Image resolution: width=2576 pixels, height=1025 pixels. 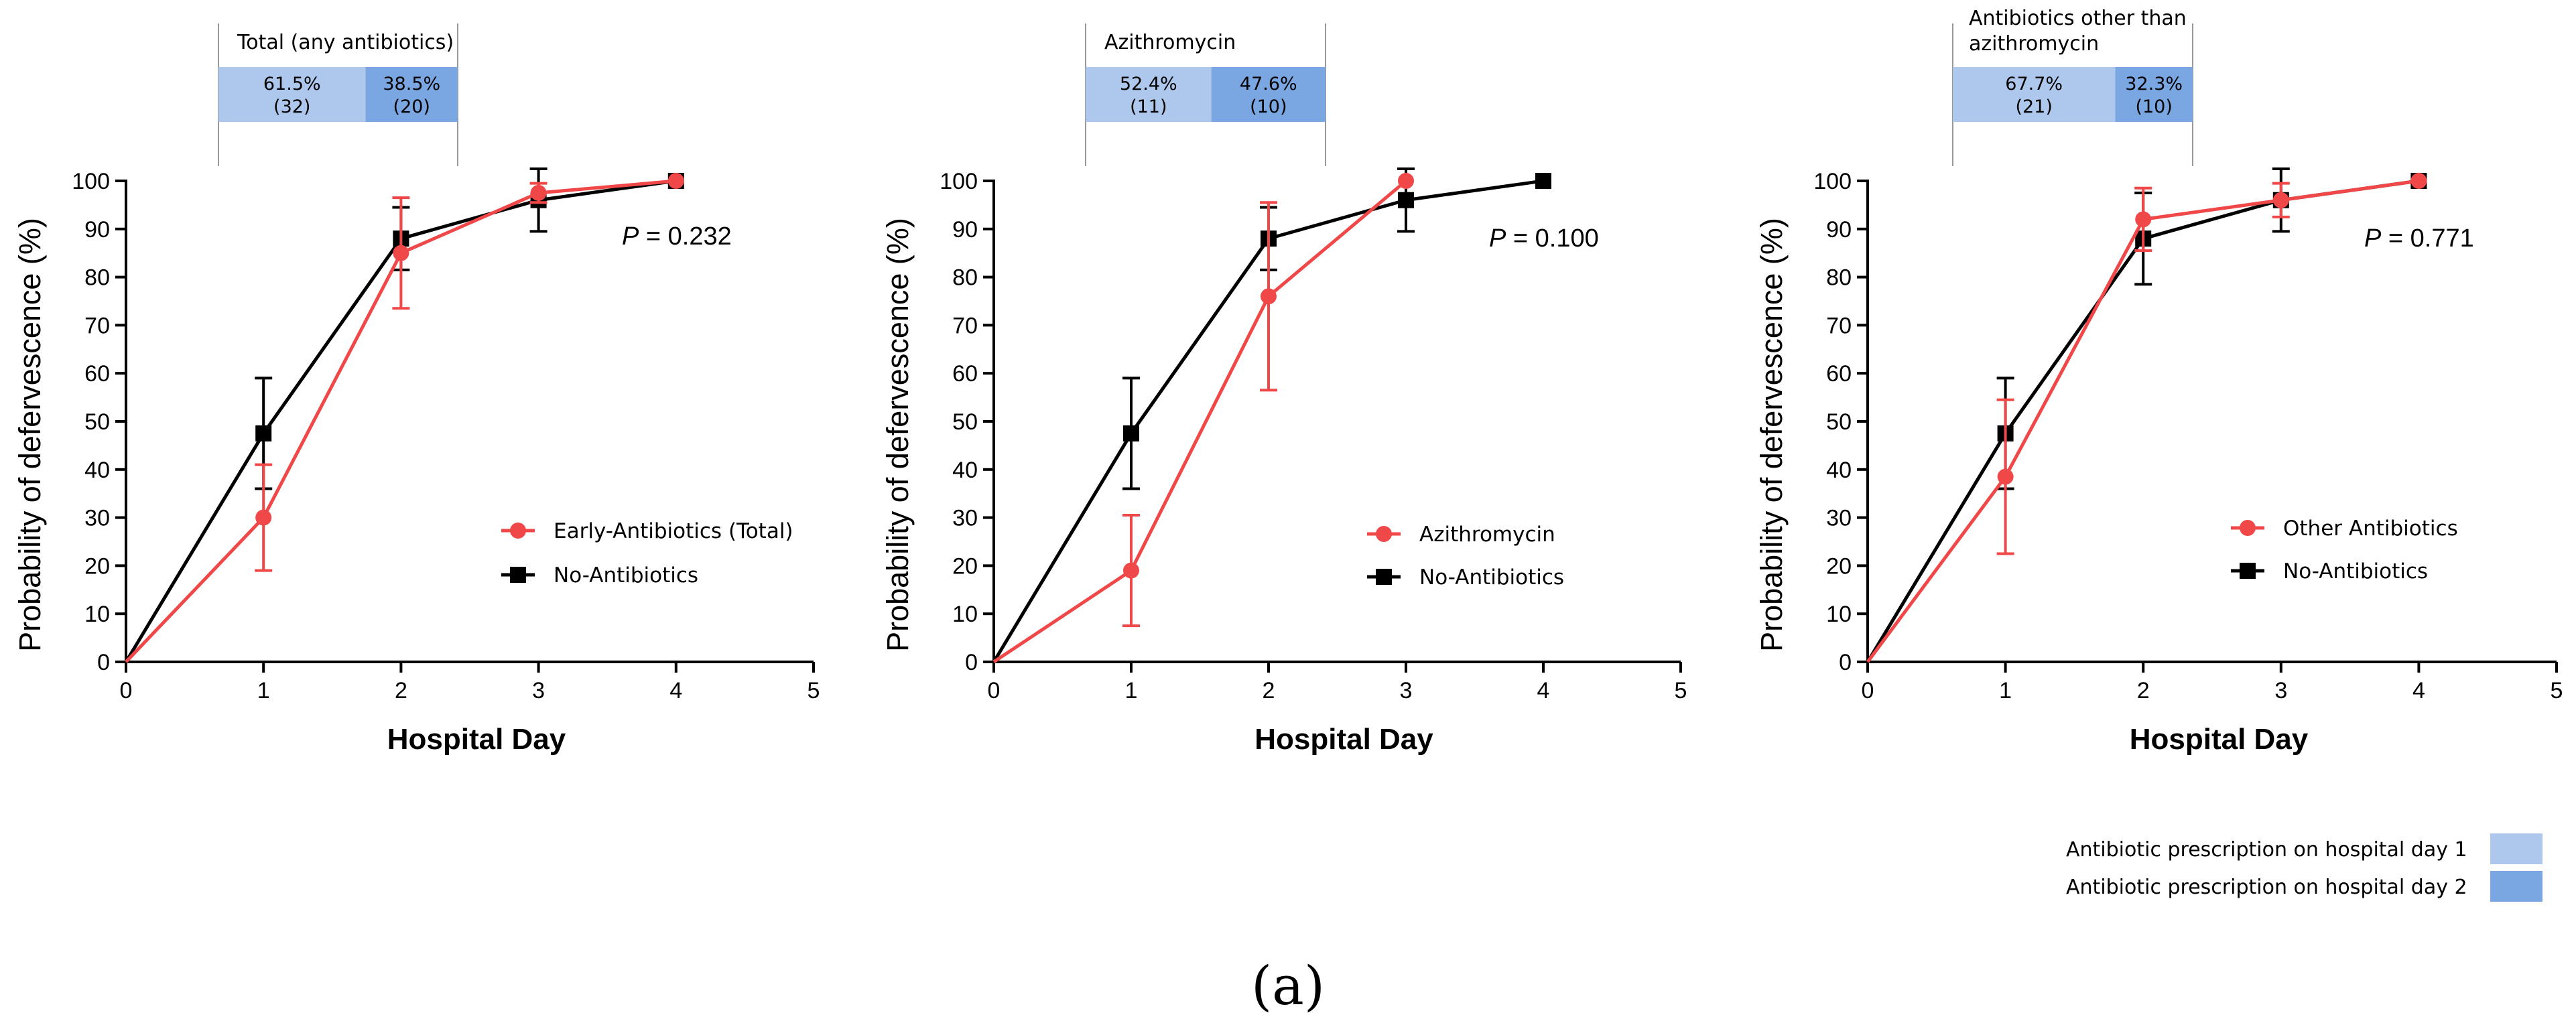 What do you see at coordinates (2370, 529) in the screenshot?
I see `legend-label: Other Antibiotics` at bounding box center [2370, 529].